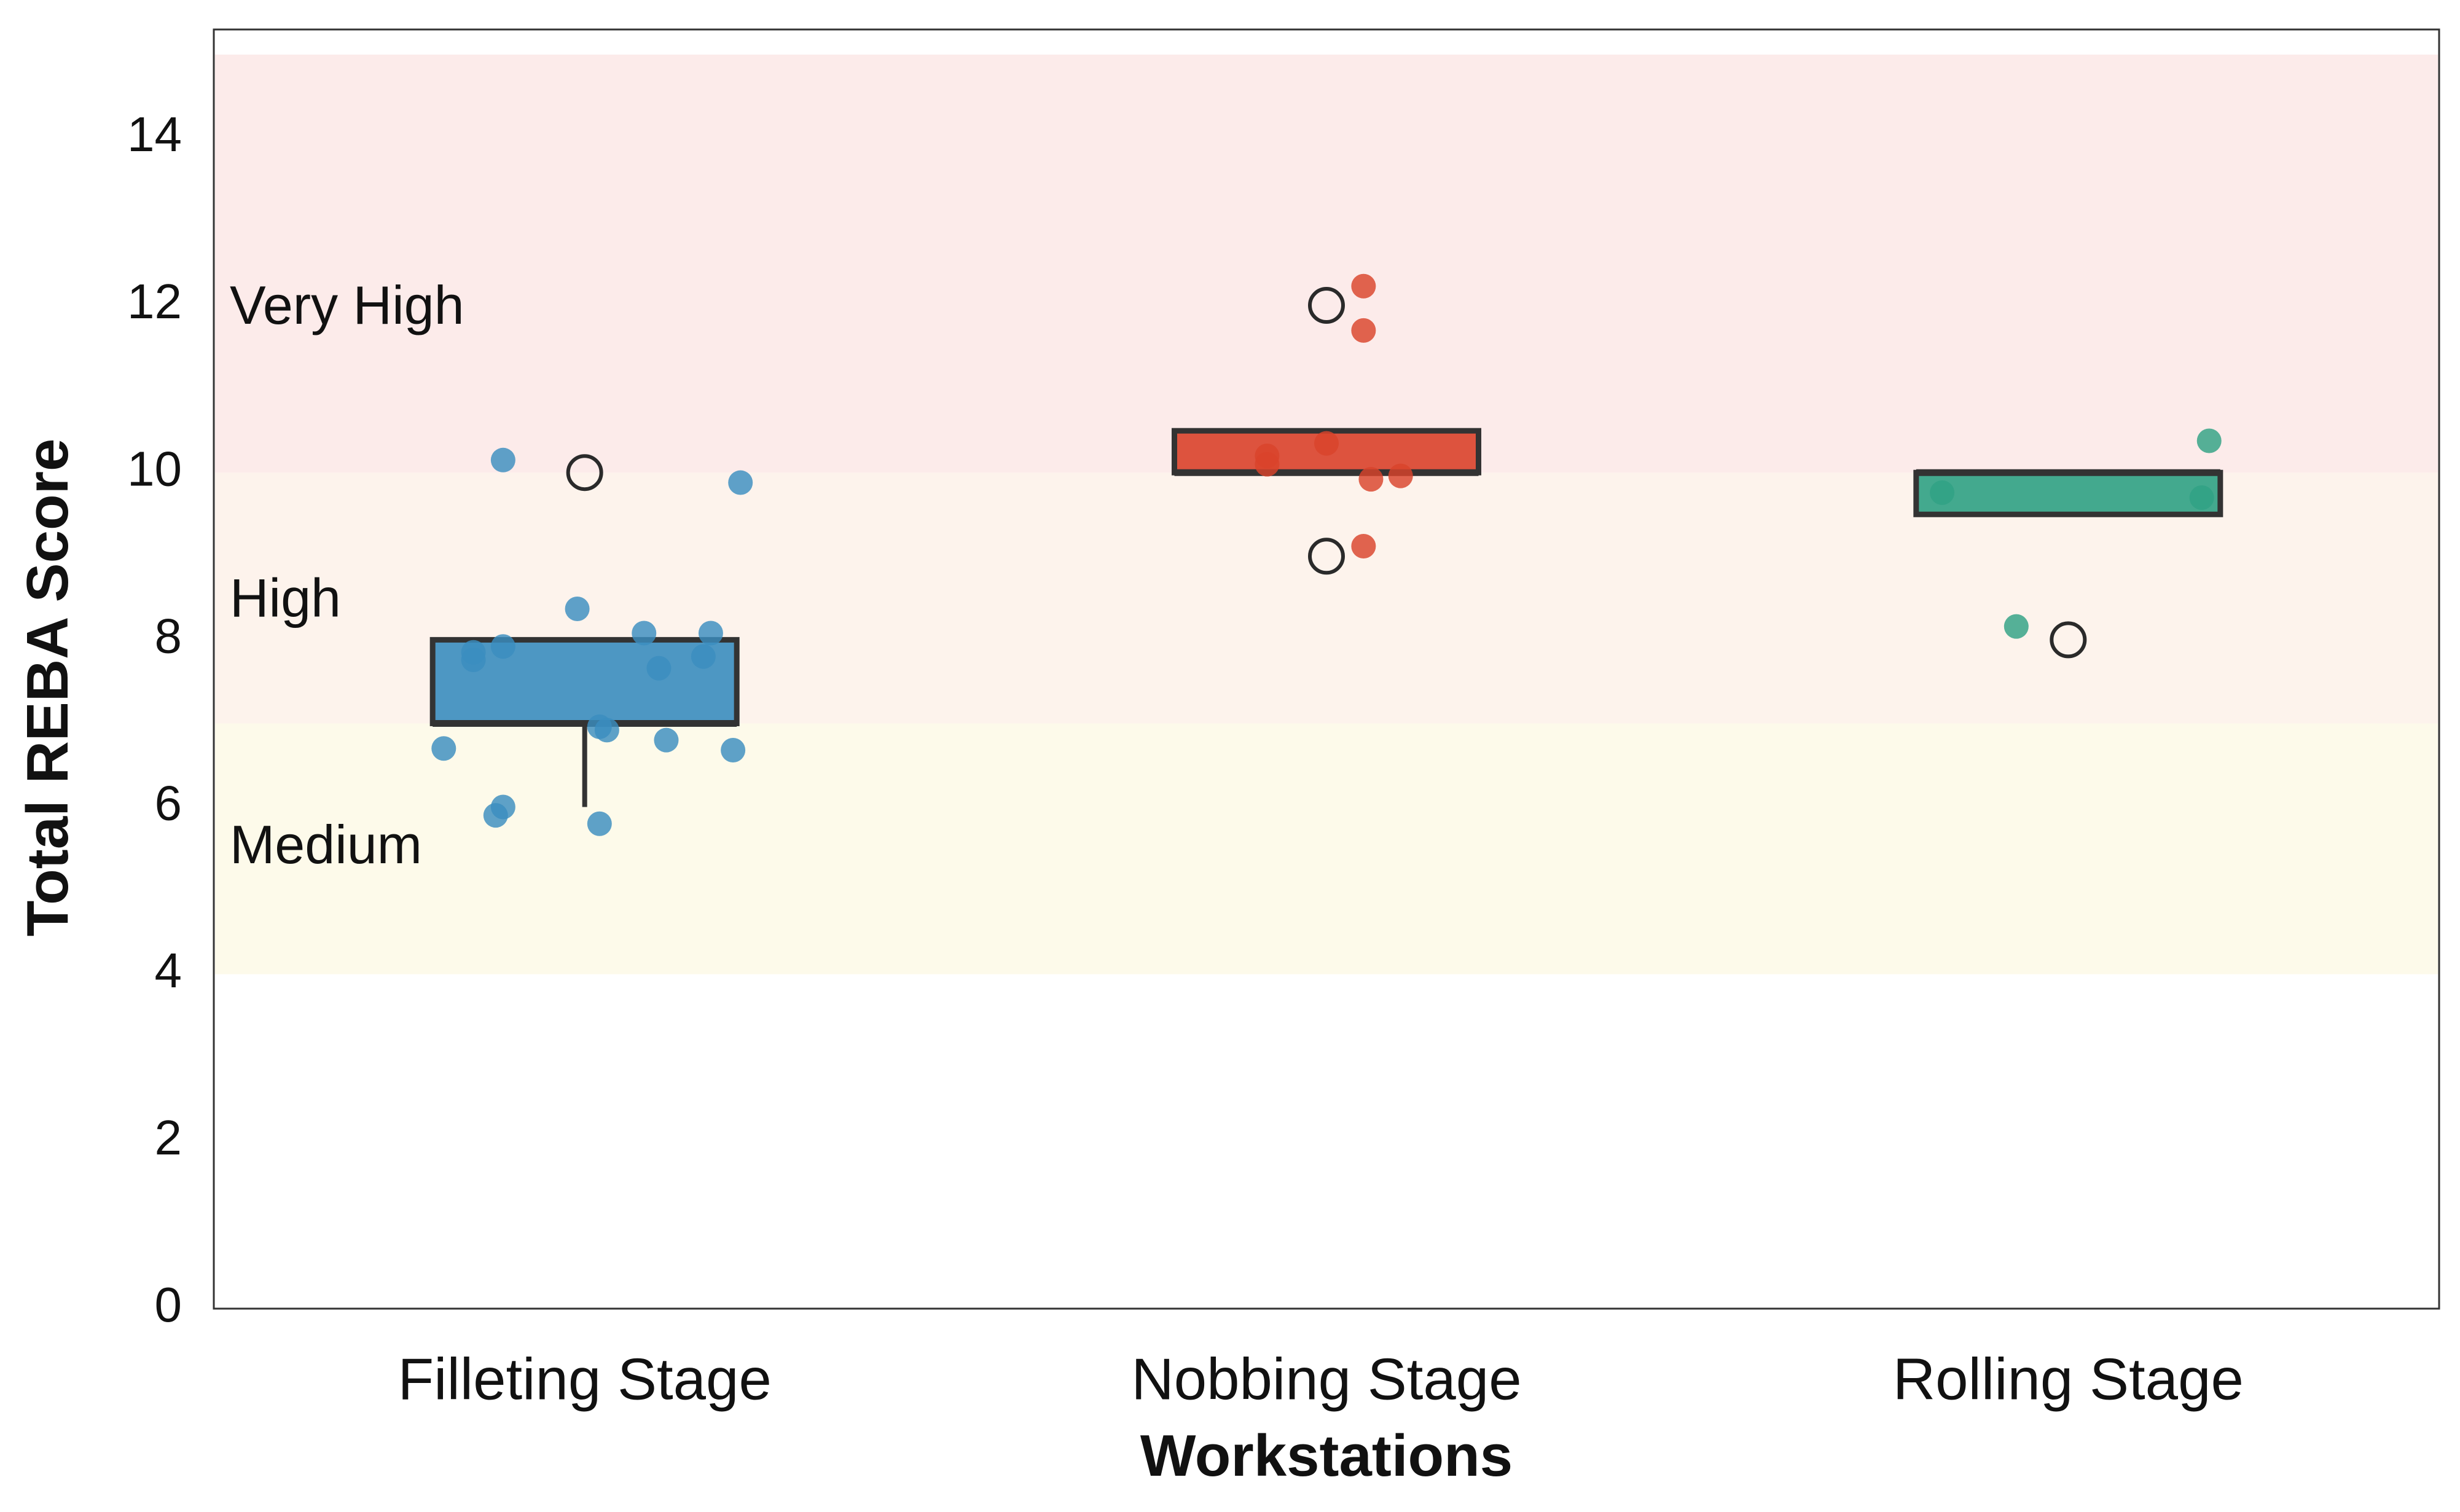 This screenshot has height=1512, width=2460. I want to click on risk-zone-labels: Medium High Very High, so click(347, 575).